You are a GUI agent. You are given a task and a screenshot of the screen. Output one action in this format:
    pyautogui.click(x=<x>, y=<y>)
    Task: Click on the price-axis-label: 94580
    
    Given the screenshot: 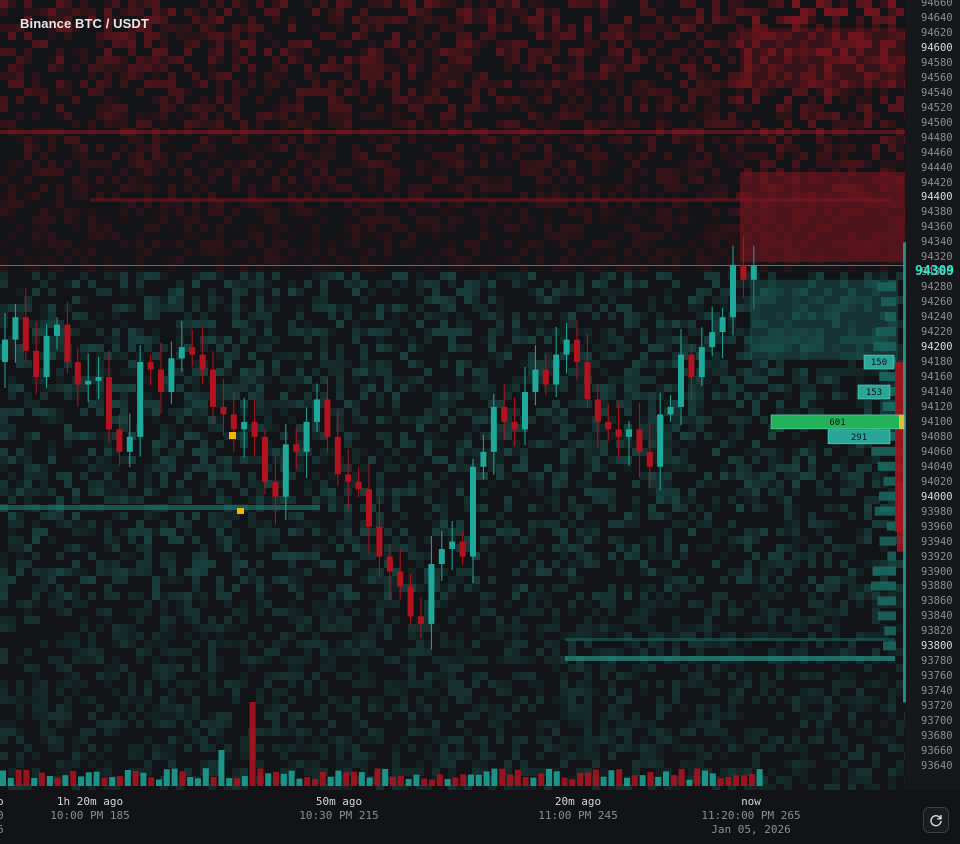 What is the action you would take?
    pyautogui.click(x=937, y=62)
    